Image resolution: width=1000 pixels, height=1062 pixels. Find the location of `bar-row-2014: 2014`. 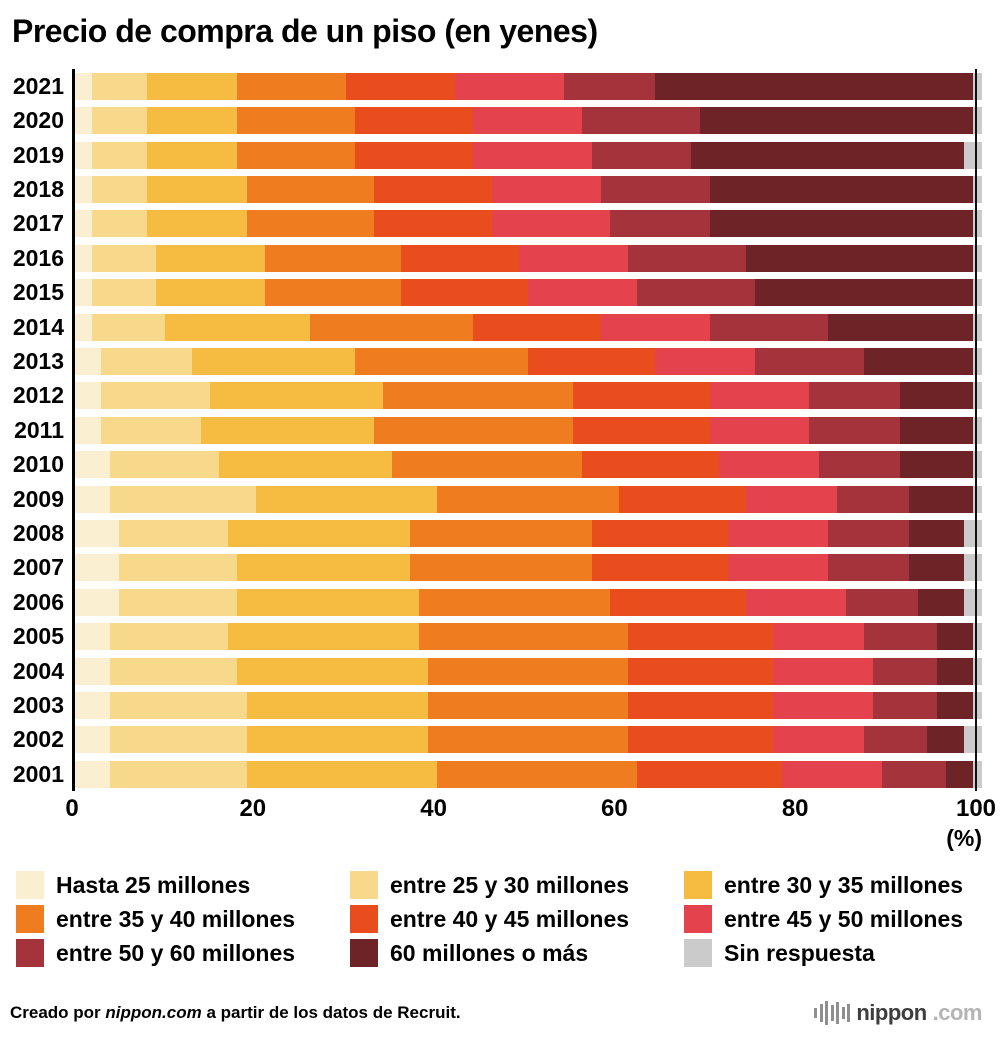

bar-row-2014: 2014 is located at coordinates (496, 327).